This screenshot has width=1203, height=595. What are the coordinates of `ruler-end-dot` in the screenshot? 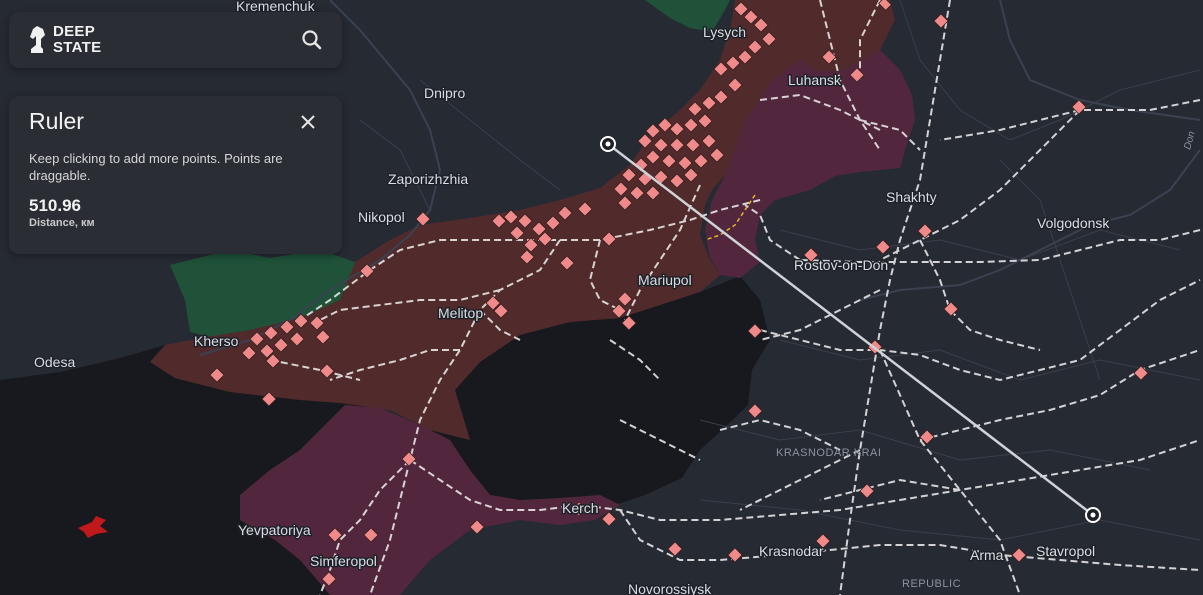 It's located at (1093, 515).